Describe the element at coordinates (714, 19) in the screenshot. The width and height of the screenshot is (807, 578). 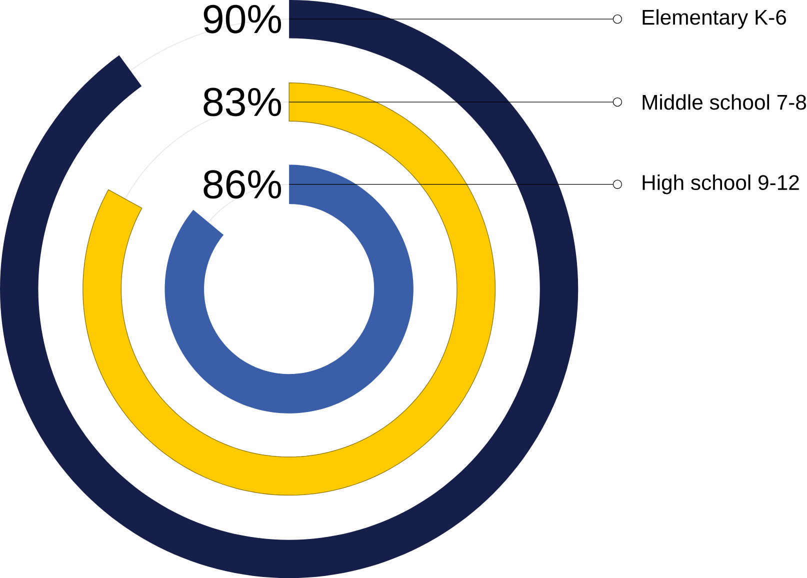
I see `category-label: Elementary K-6` at that location.